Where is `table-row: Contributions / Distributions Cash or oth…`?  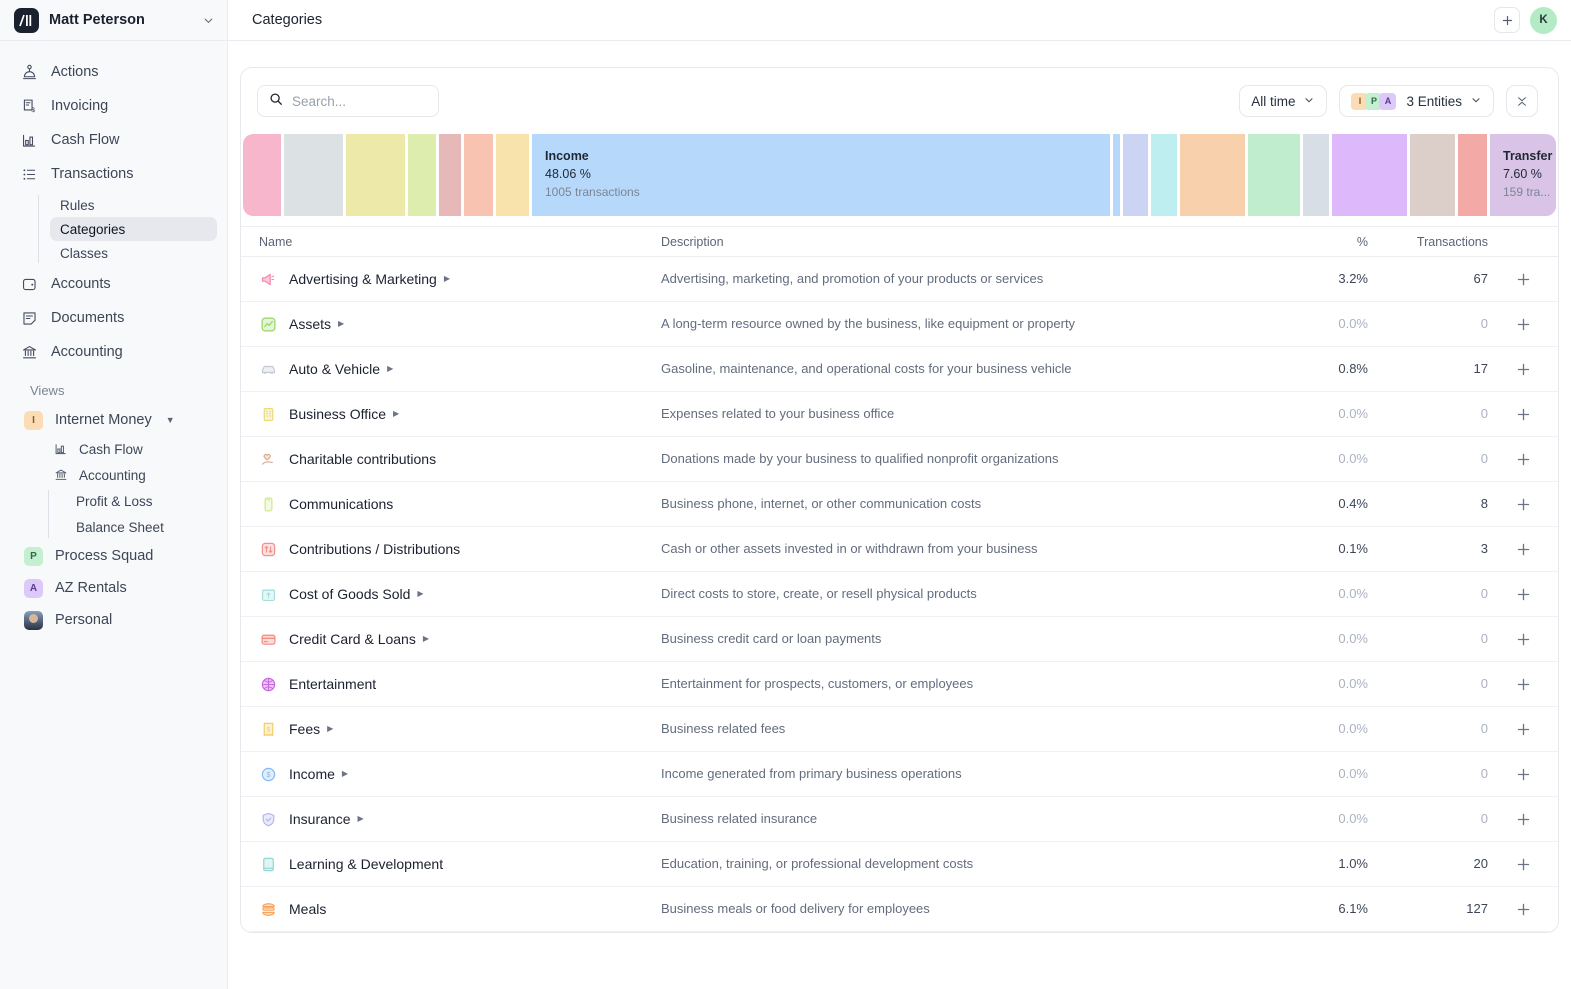
table-row: Contributions / Distributions Cash or oth… is located at coordinates (899, 549).